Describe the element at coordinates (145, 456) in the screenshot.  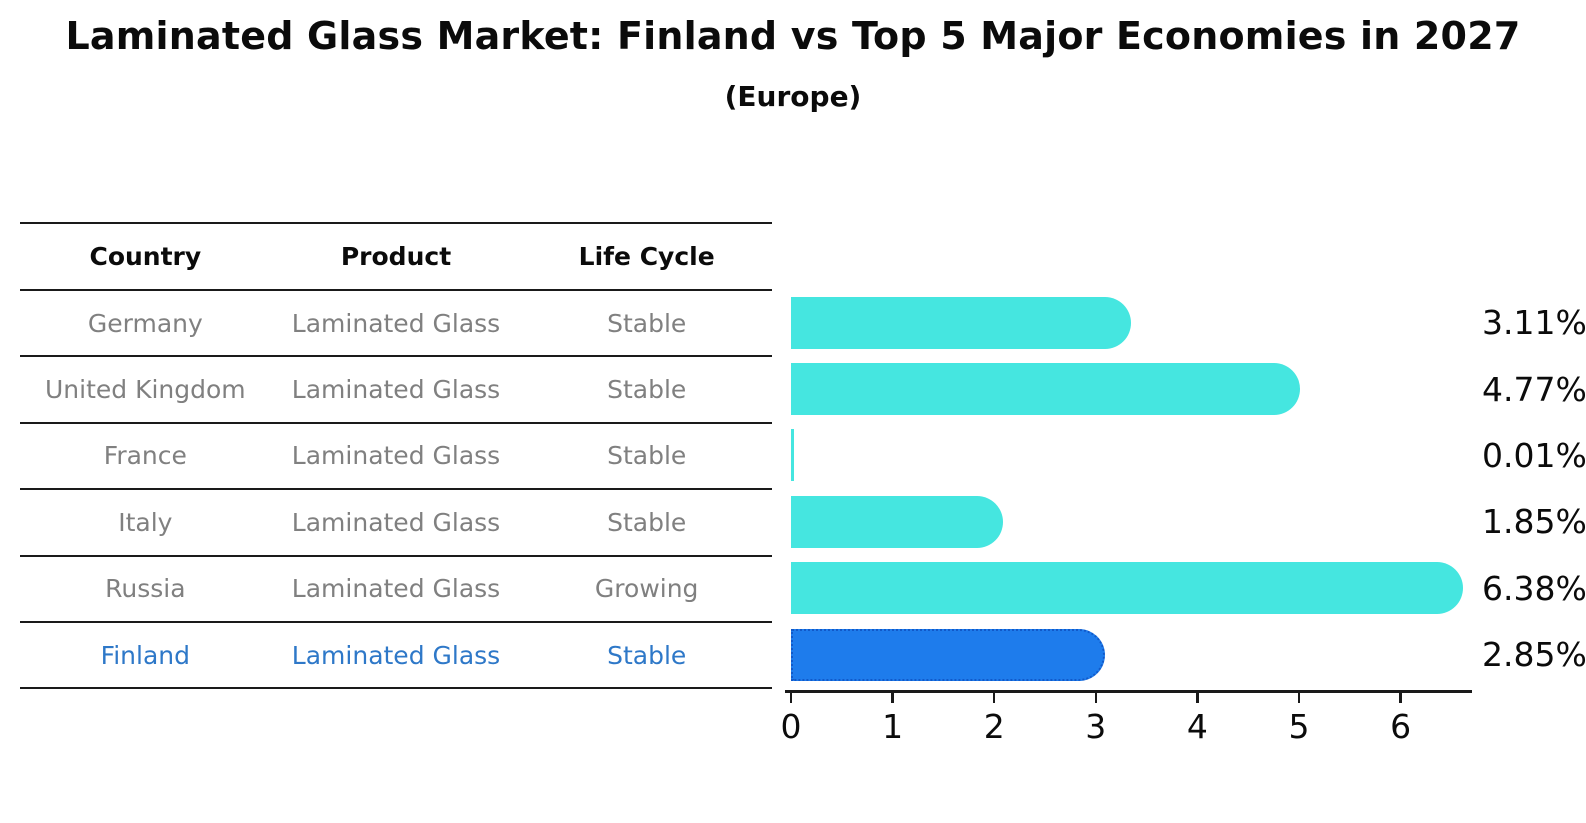
I see `country-cell: France` at that location.